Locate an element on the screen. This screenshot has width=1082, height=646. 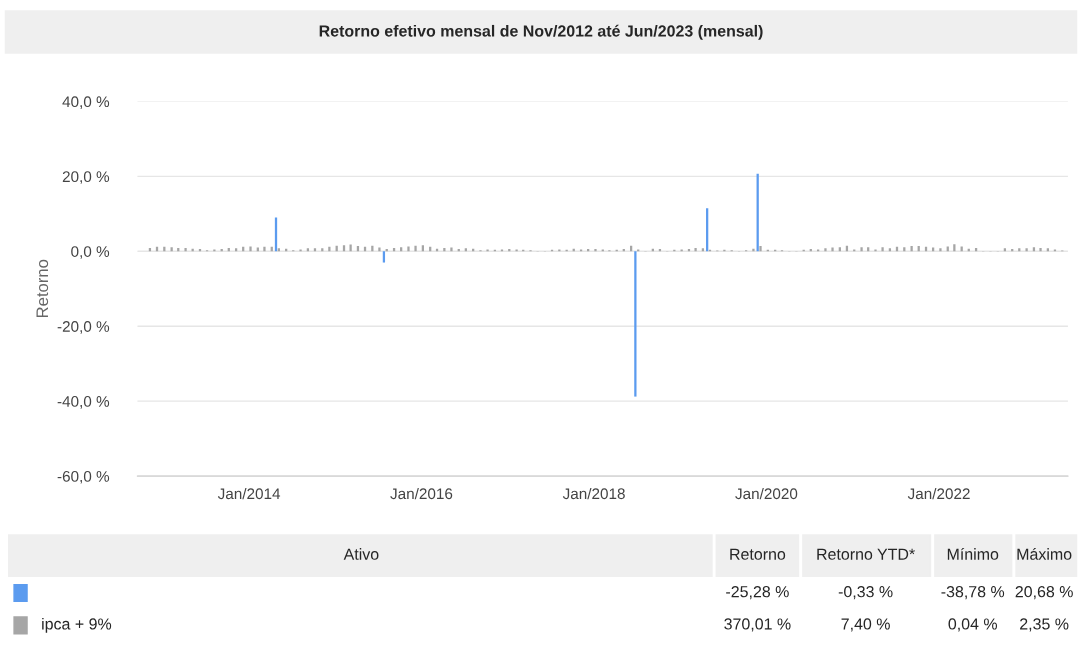
text: 370,01 % is located at coordinates (757, 625).